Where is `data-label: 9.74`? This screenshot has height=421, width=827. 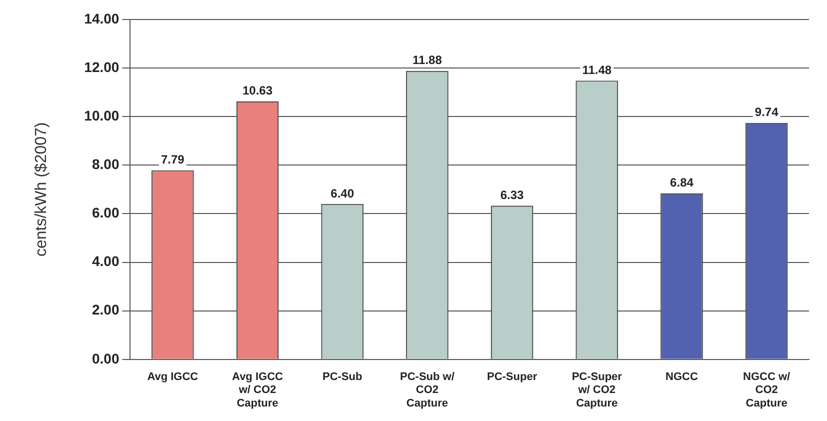 data-label: 9.74 is located at coordinates (766, 112).